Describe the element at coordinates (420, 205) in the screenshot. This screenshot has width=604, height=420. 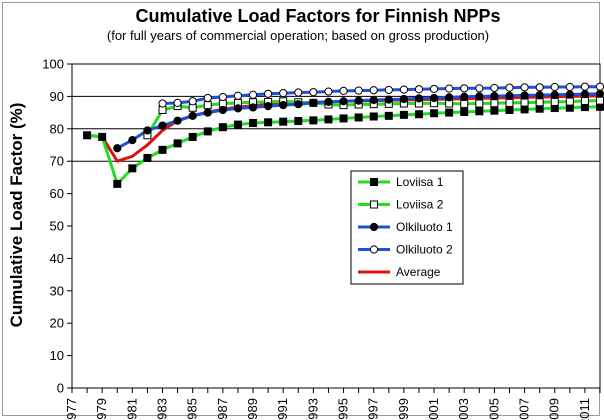
I see `legend-label-loviisa-2: Loviisa 2` at that location.